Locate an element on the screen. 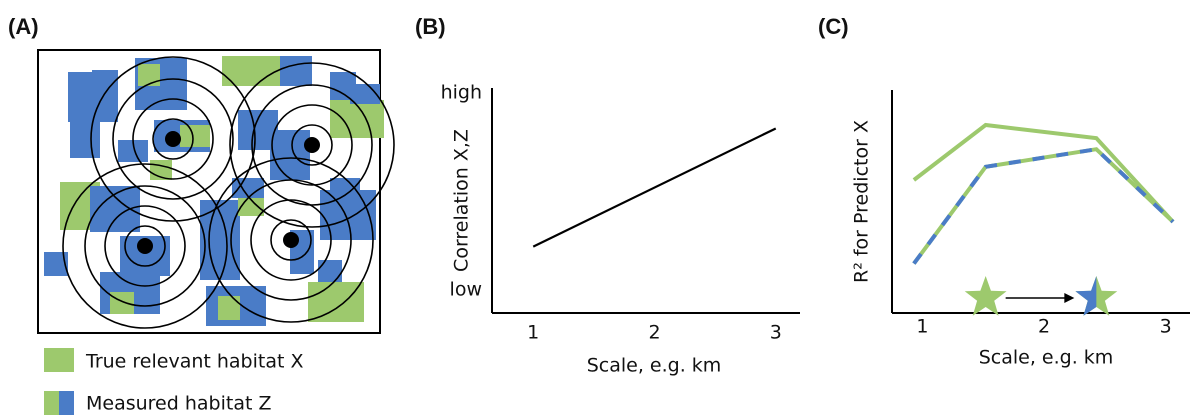 The height and width of the screenshot is (418, 1204). y-axis-title: Correlation X,Z is located at coordinates (462, 200).